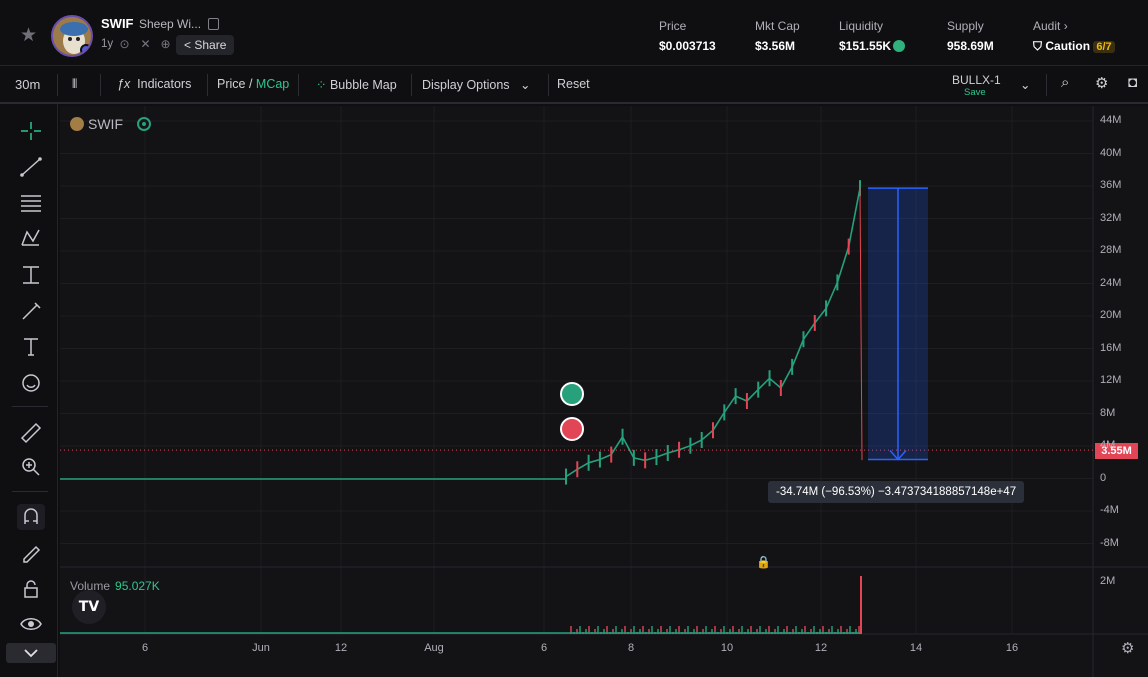 The width and height of the screenshot is (1148, 677). Describe the element at coordinates (1111, 347) in the screenshot. I see `y-tick-label: 16M` at that location.